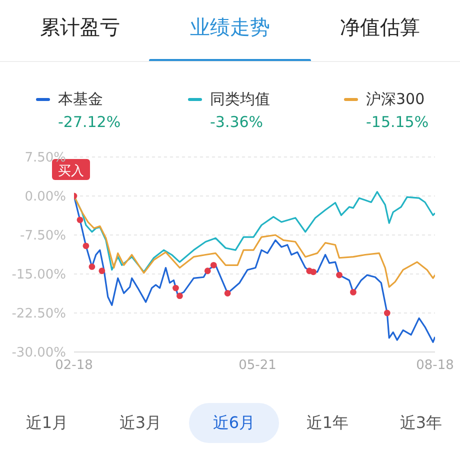 The image size is (460, 460). Describe the element at coordinates (39, 314) in the screenshot. I see `y-tick-label: -22.50%` at that location.